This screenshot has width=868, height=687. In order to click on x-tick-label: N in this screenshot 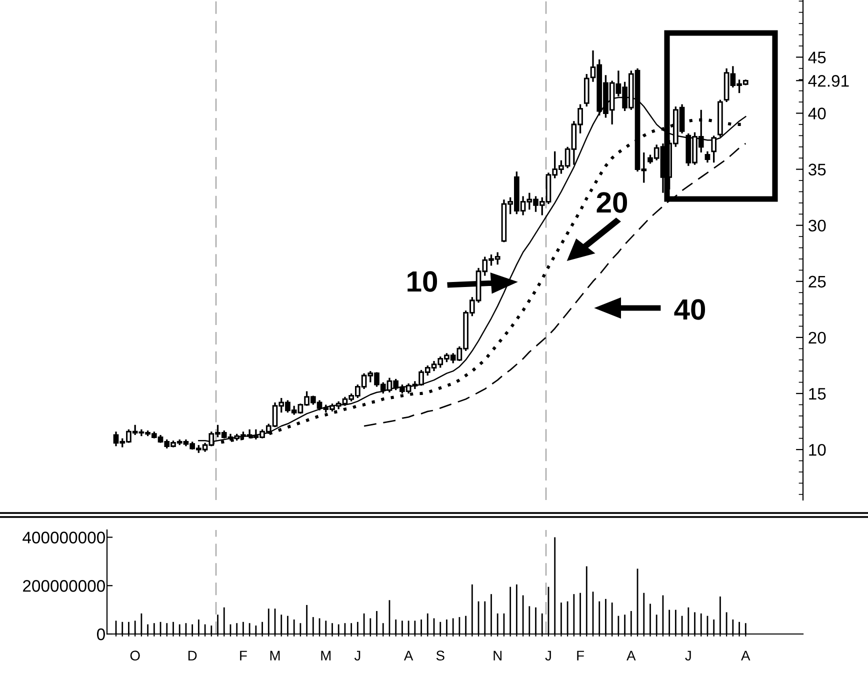, I will do `click(498, 655)`.